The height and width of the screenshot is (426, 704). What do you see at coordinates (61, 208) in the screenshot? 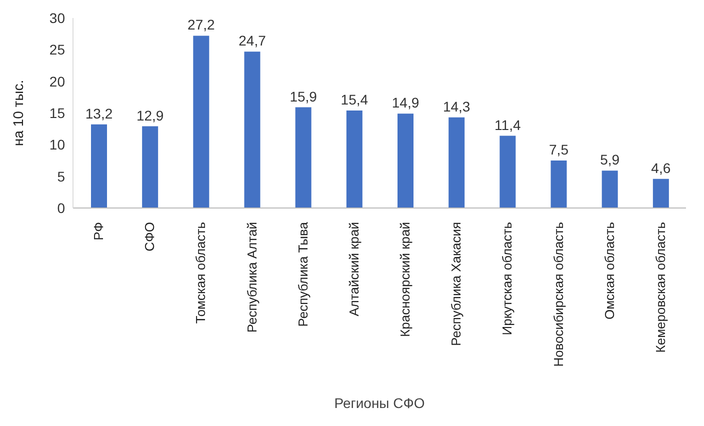
I see `y-tick-label: 0` at bounding box center [61, 208].